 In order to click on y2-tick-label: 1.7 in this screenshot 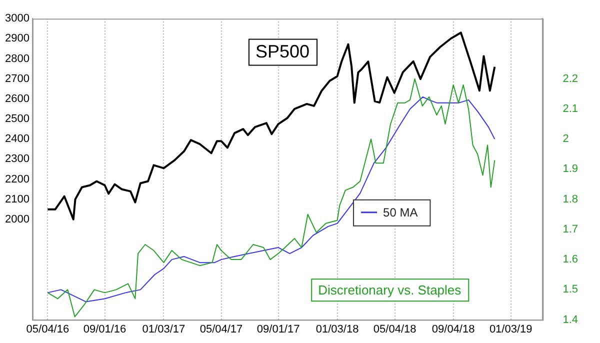, I will do `click(570, 229)`.